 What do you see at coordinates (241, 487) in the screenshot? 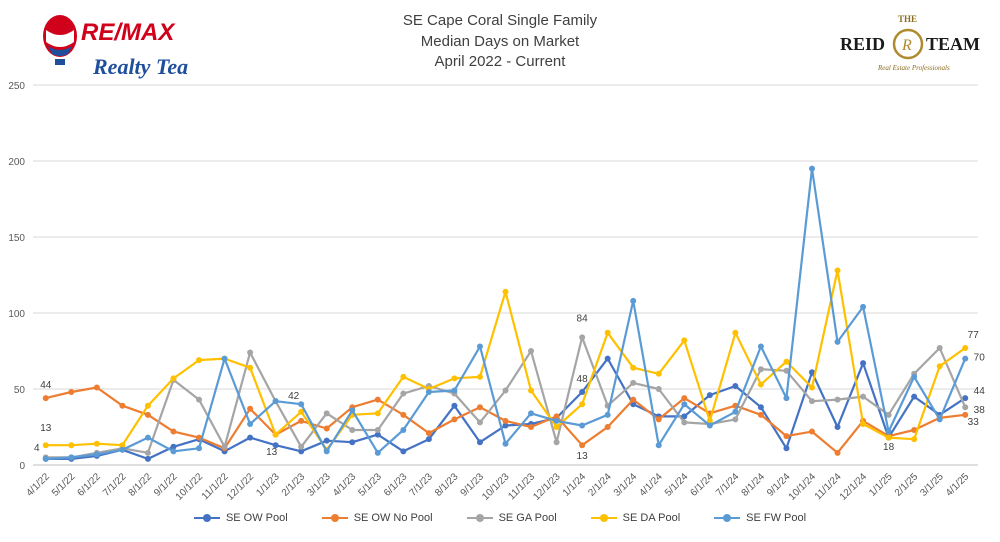
I see `x-tick-label: 12/1/22` at bounding box center [241, 487].